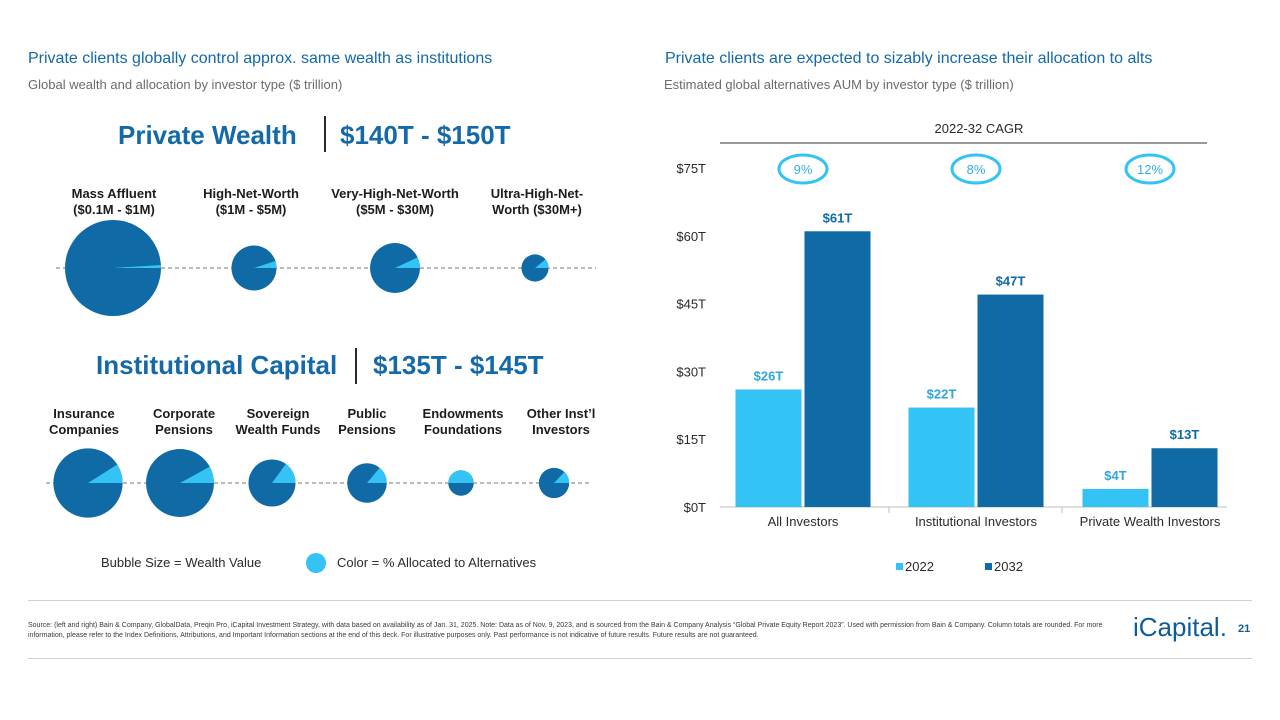 The image size is (1280, 720). What do you see at coordinates (217, 365) in the screenshot?
I see `institutional-label: Institutional Capital` at bounding box center [217, 365].